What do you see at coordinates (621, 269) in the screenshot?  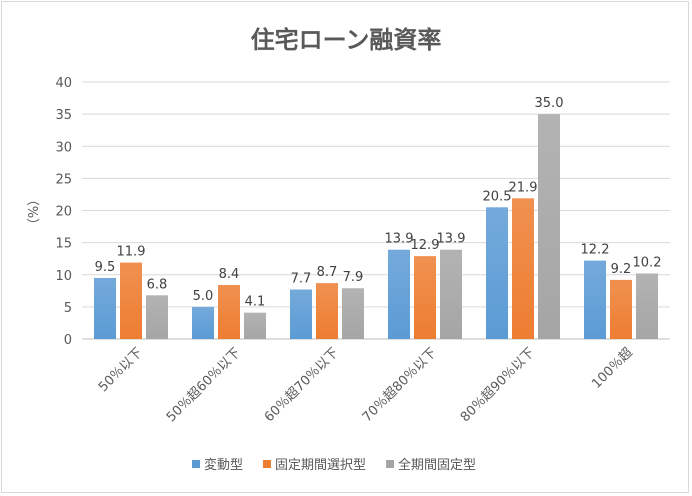 I see `data-label: 9.2` at bounding box center [621, 269].